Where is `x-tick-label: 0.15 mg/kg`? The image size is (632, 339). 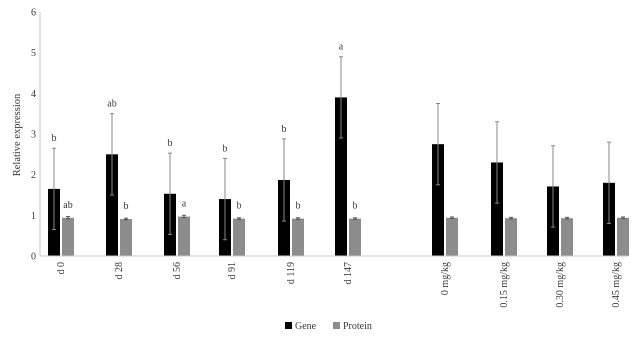
x-tick-label: 0.15 mg/kg is located at coordinates (504, 285).